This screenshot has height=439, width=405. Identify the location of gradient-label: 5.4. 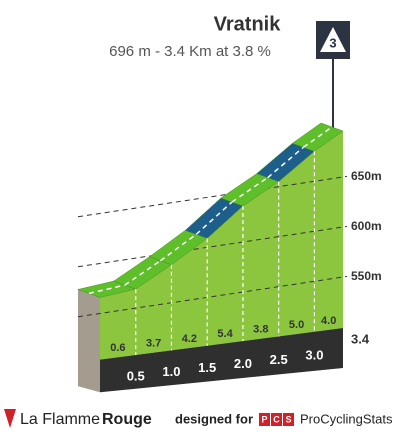
(225, 334).